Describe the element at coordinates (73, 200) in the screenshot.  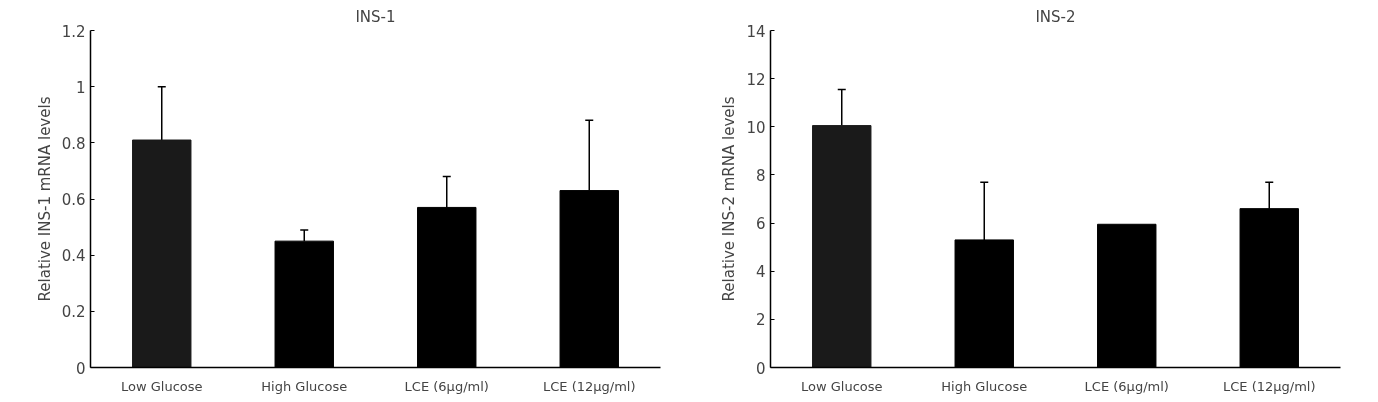
I see `y-tick-label: 0.6` at that location.